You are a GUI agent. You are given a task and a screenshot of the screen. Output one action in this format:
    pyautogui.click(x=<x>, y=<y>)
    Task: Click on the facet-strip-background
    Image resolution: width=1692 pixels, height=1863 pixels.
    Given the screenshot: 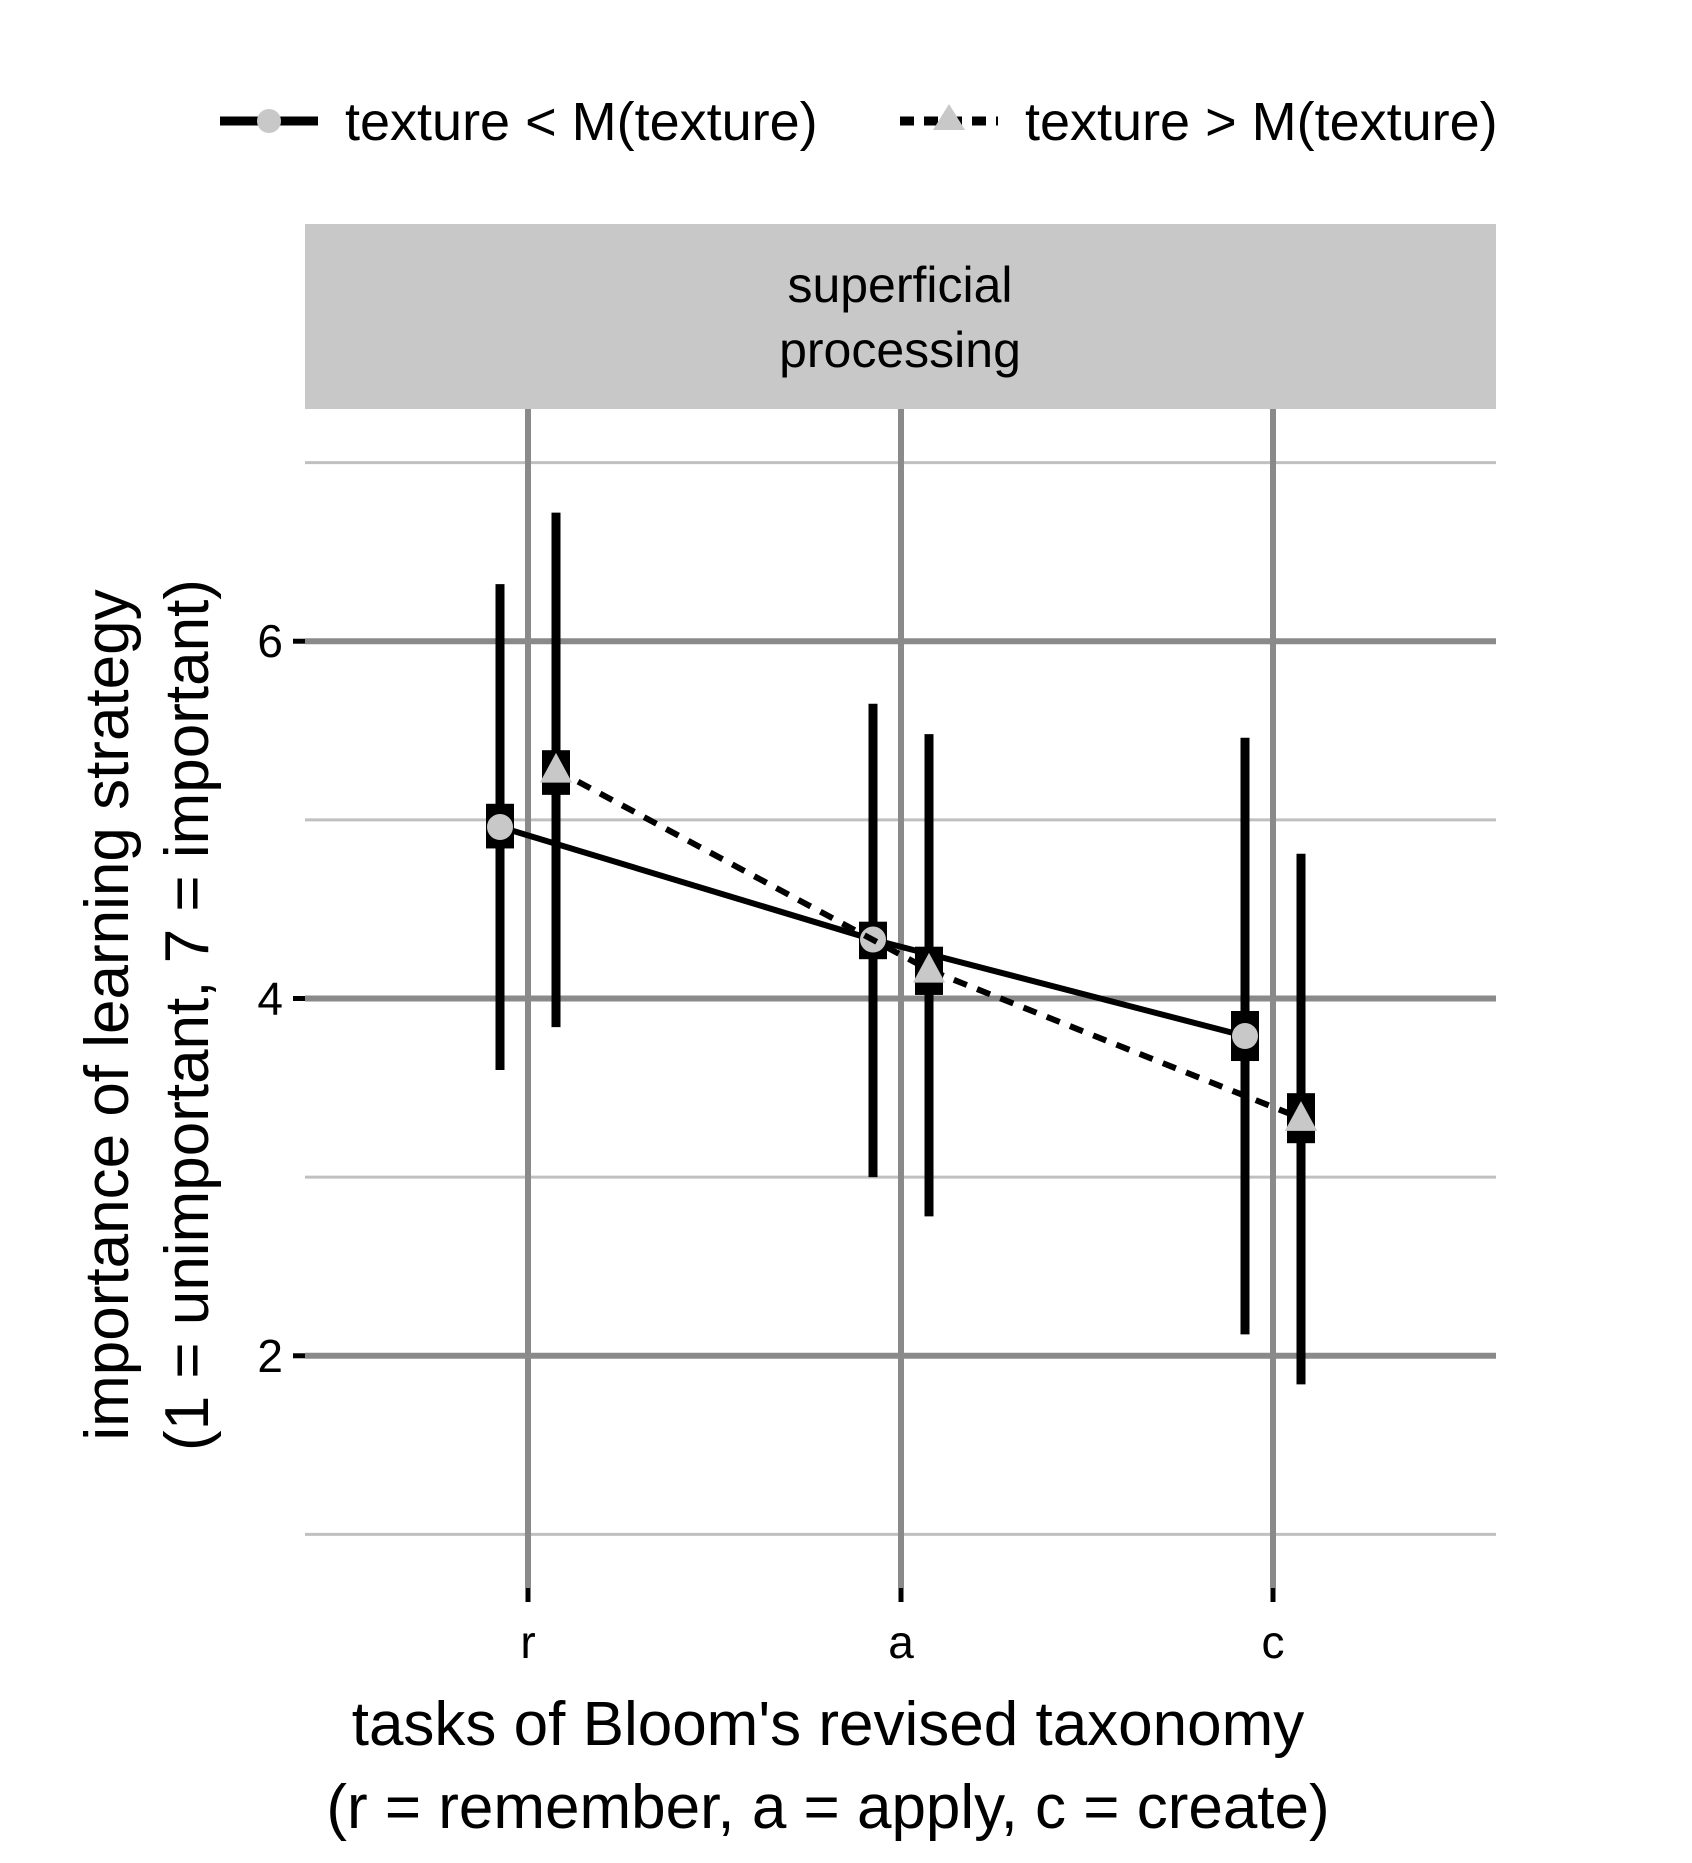 What is the action you would take?
    pyautogui.click(x=900, y=316)
    